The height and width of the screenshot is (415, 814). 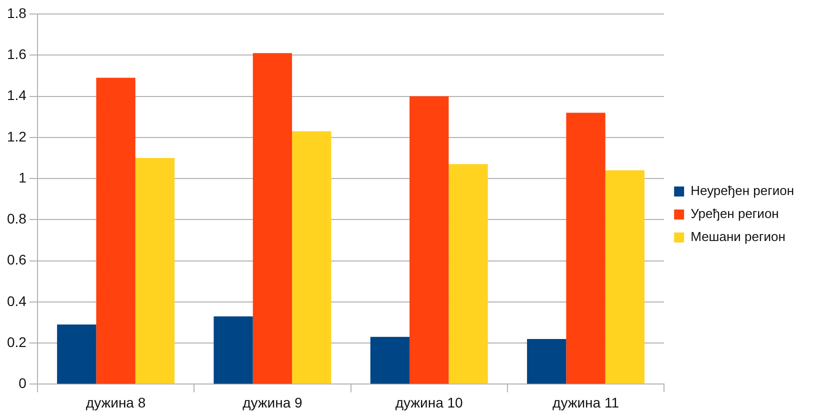 I want to click on y-tick-label: 0.2, so click(x=16, y=342).